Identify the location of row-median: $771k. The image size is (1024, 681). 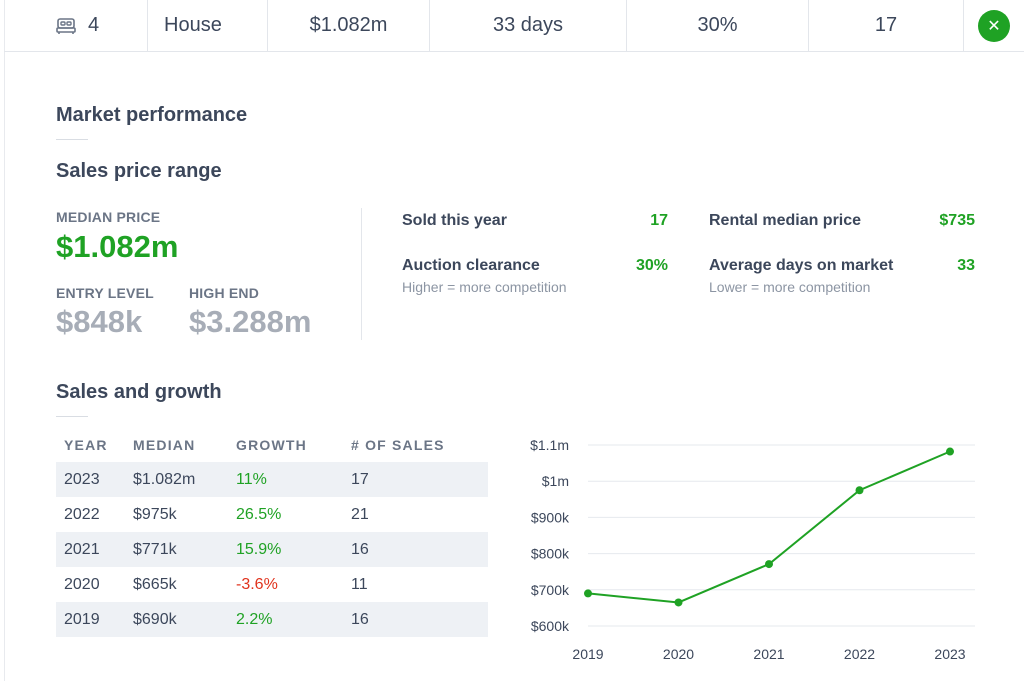
(155, 549).